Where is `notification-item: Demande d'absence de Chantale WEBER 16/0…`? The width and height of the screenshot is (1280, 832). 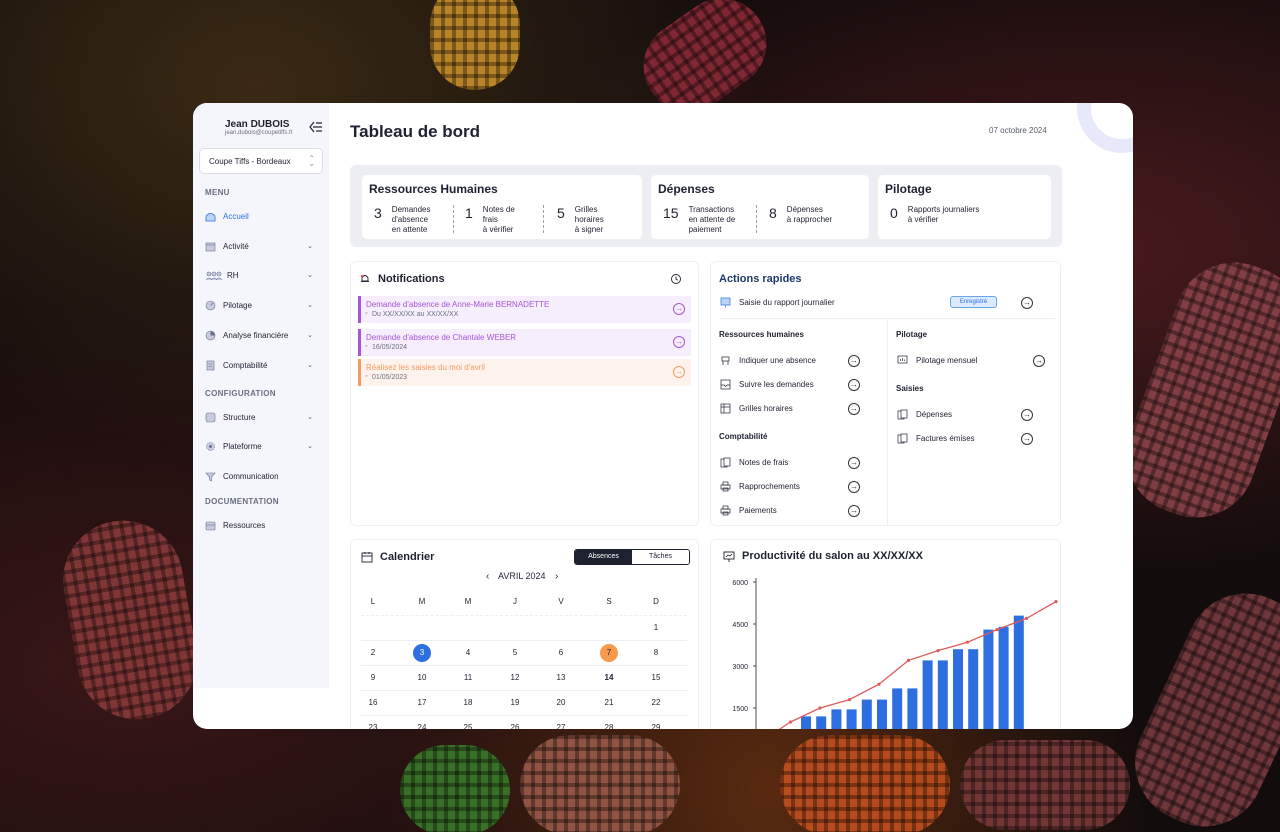
notification-item: Demande d'absence de Chantale WEBER 16/0… is located at coordinates (524, 342).